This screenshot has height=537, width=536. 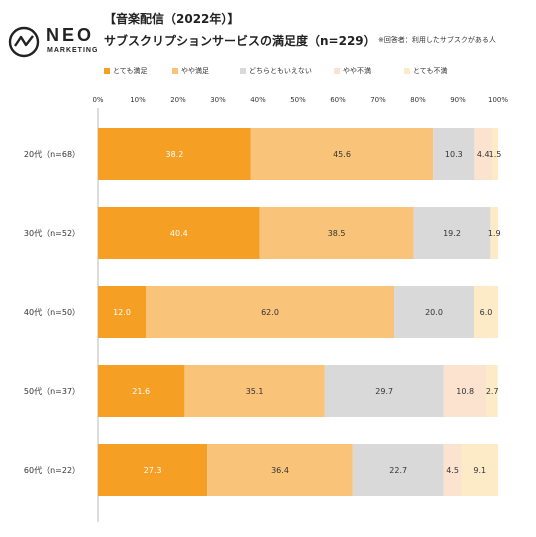 I want to click on legend-item: やや満足, so click(x=190, y=71).